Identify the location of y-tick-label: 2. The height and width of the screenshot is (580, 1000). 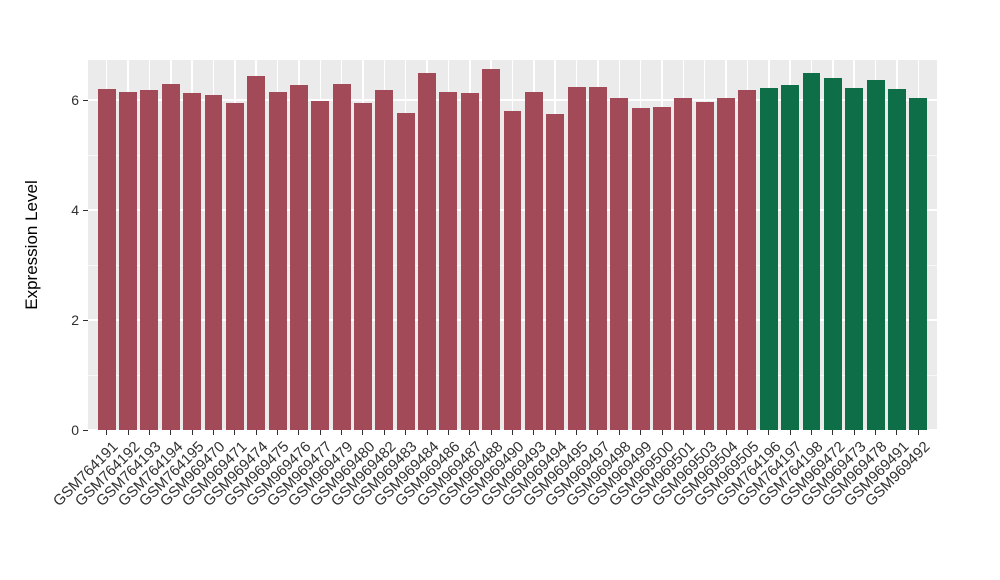
(75, 320).